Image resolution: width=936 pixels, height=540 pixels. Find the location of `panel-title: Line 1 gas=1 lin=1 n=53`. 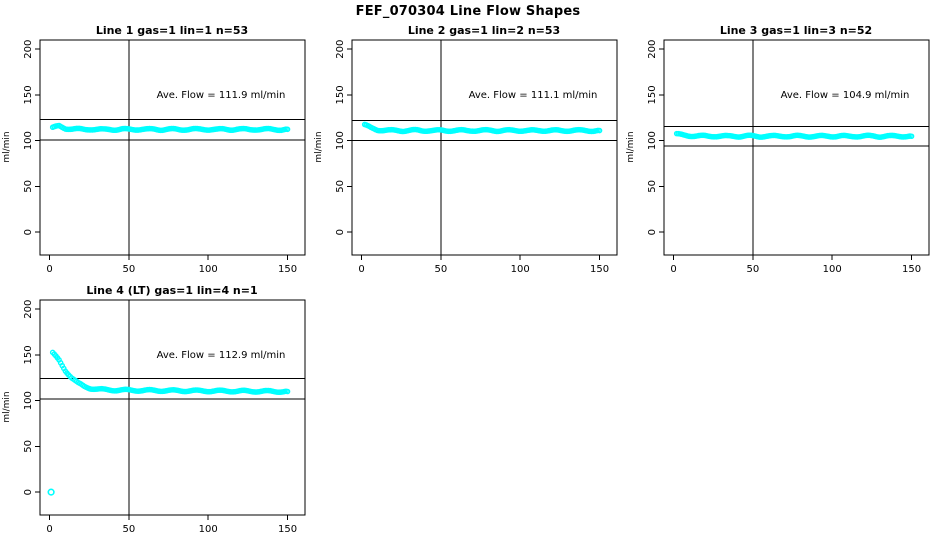

panel-title: Line 1 gas=1 lin=1 n=53 is located at coordinates (172, 30).